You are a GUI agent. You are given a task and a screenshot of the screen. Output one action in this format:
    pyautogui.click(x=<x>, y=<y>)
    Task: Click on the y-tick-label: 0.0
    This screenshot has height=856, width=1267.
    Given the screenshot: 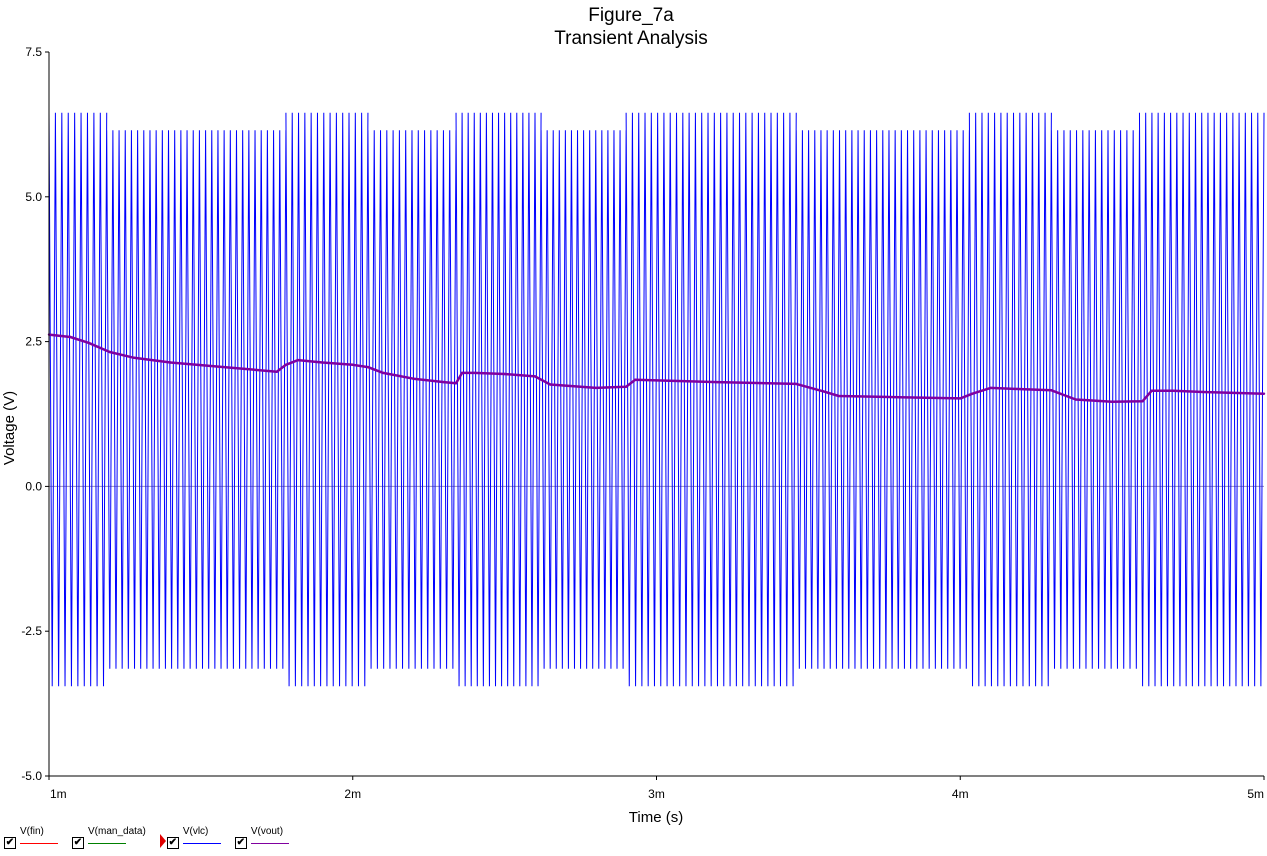 What is the action you would take?
    pyautogui.click(x=33, y=486)
    